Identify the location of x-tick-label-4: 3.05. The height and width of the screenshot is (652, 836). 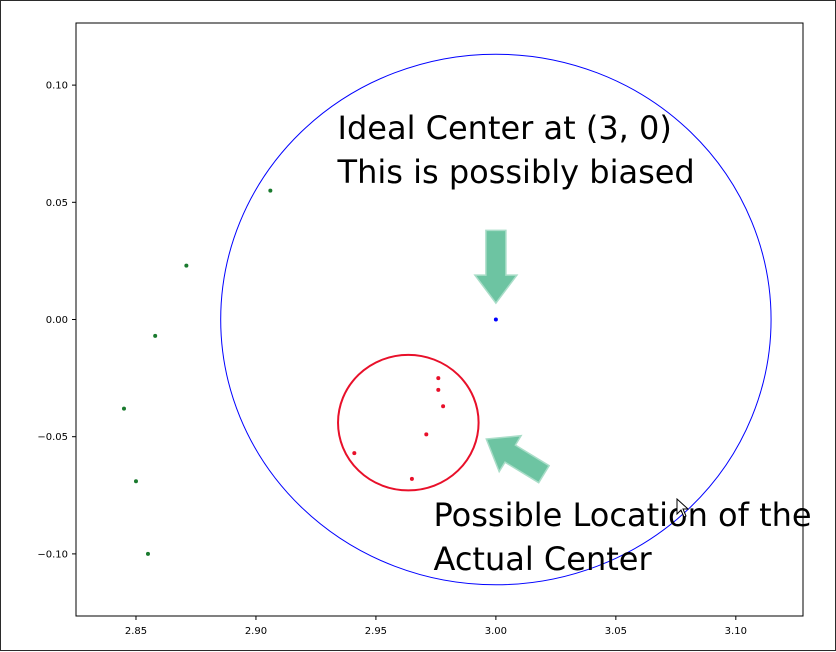
(616, 631).